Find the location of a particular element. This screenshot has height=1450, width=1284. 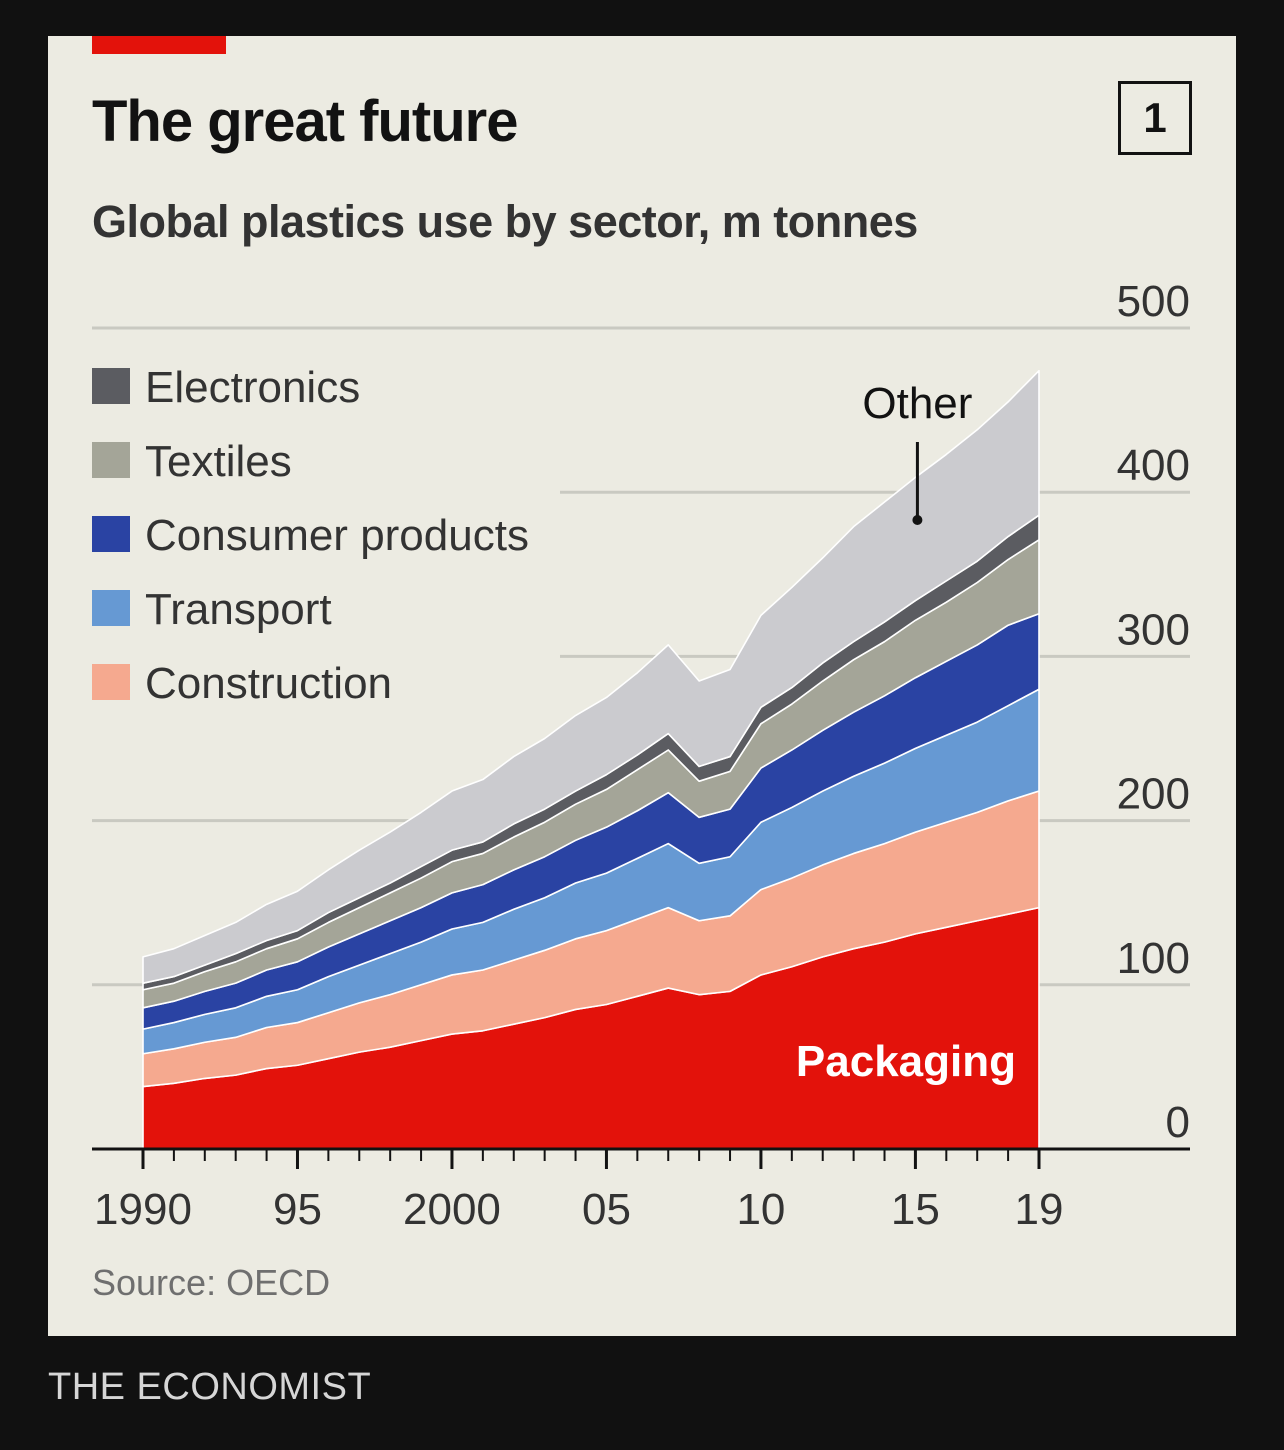

annotation-packaging: Packaging is located at coordinates (906, 1061).